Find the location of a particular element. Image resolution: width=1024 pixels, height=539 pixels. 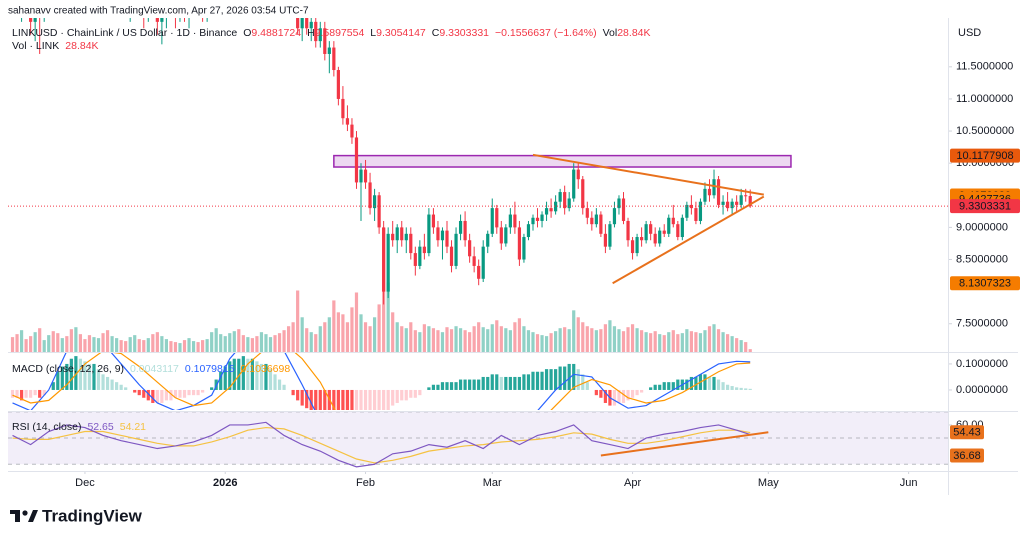

x-tick-label: Mar is located at coordinates (492, 483).